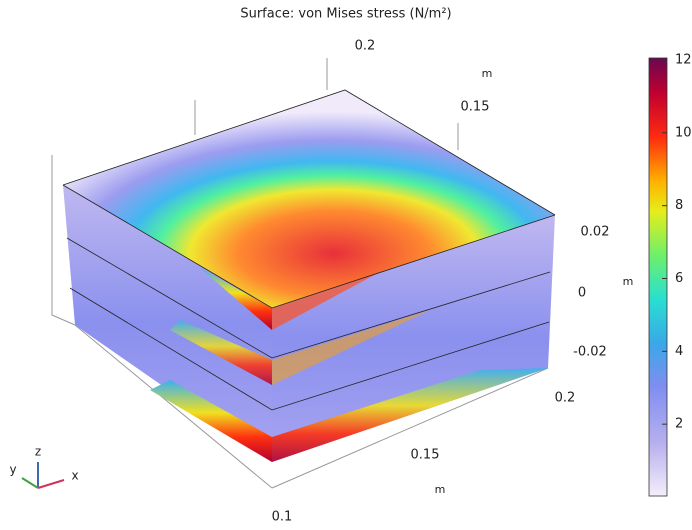  Describe the element at coordinates (74, 476) in the screenshot. I see `triad-label: x` at that location.